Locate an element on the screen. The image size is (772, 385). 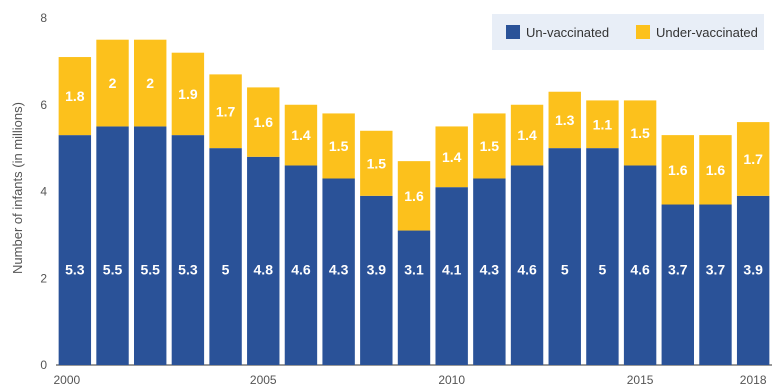
data-label-undervaccinated-2005: 1.6 is located at coordinates (264, 122).